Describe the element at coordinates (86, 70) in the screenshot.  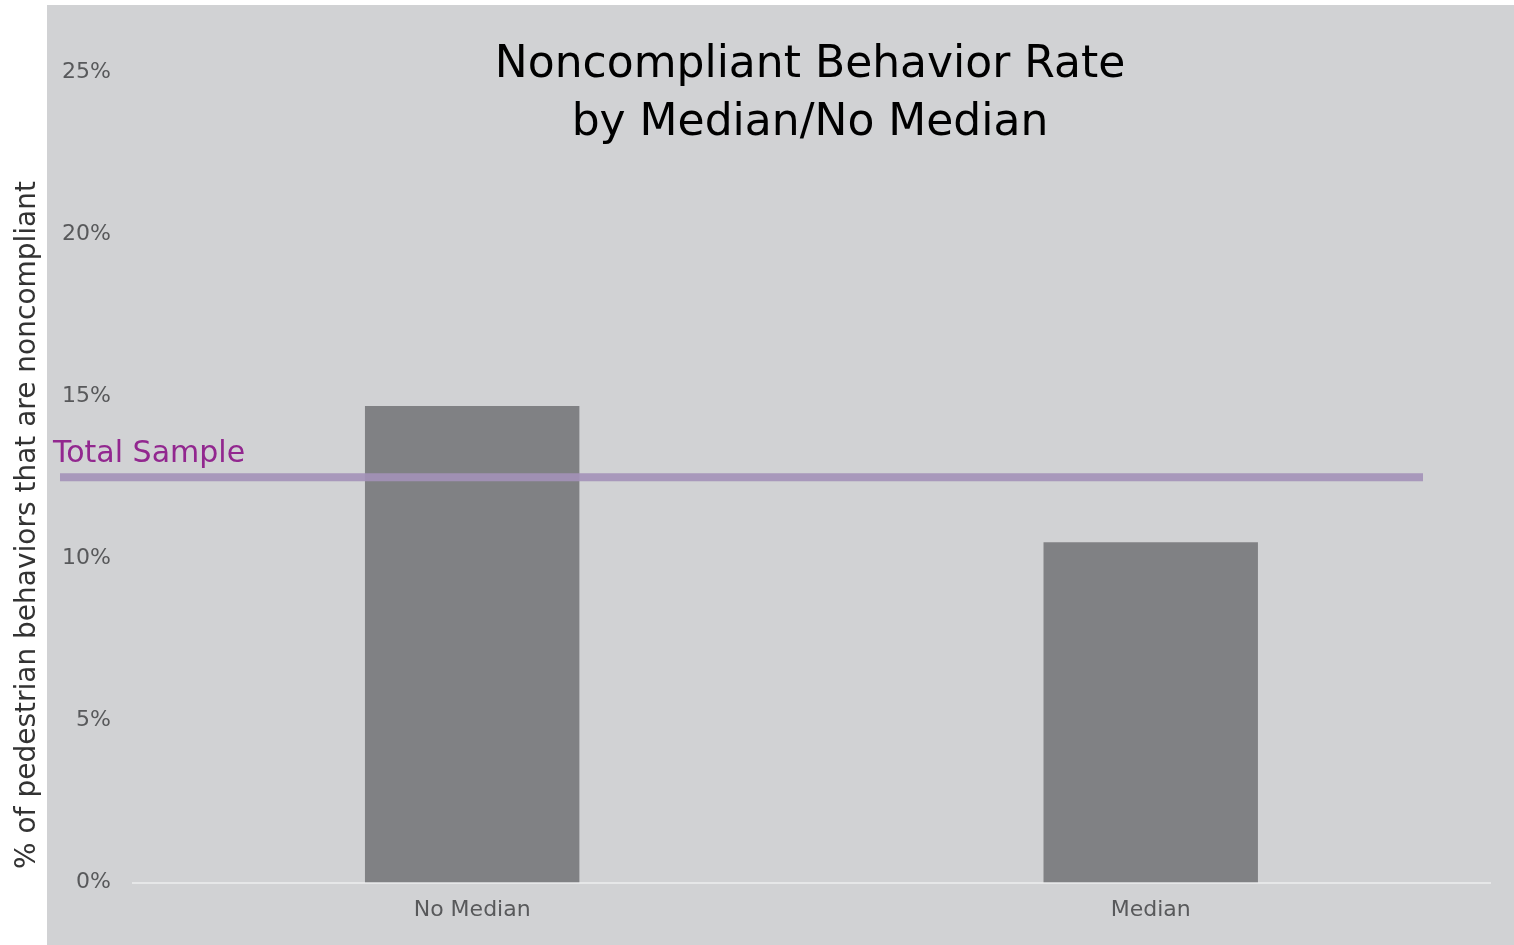
I see `y-tick-label: 25%` at that location.